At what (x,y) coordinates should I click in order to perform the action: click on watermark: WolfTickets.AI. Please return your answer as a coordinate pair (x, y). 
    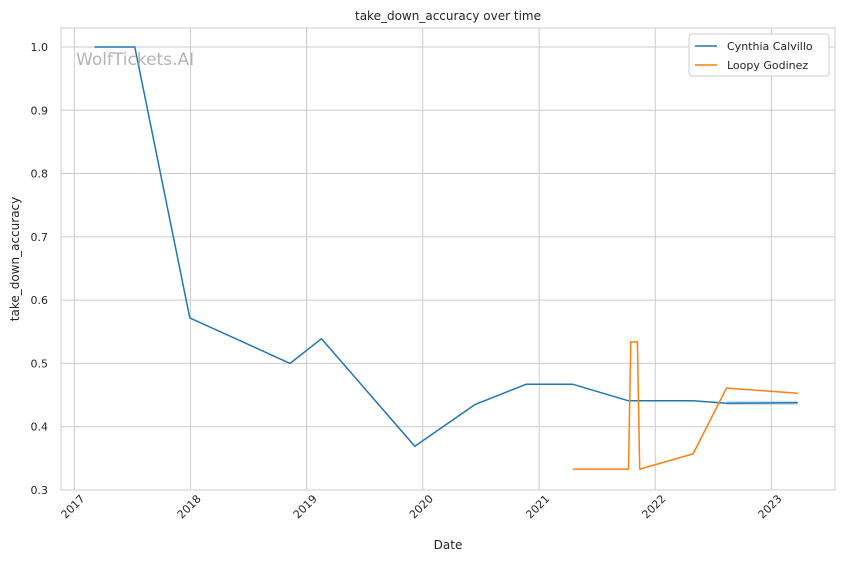
    Looking at the image, I should click on (135, 60).